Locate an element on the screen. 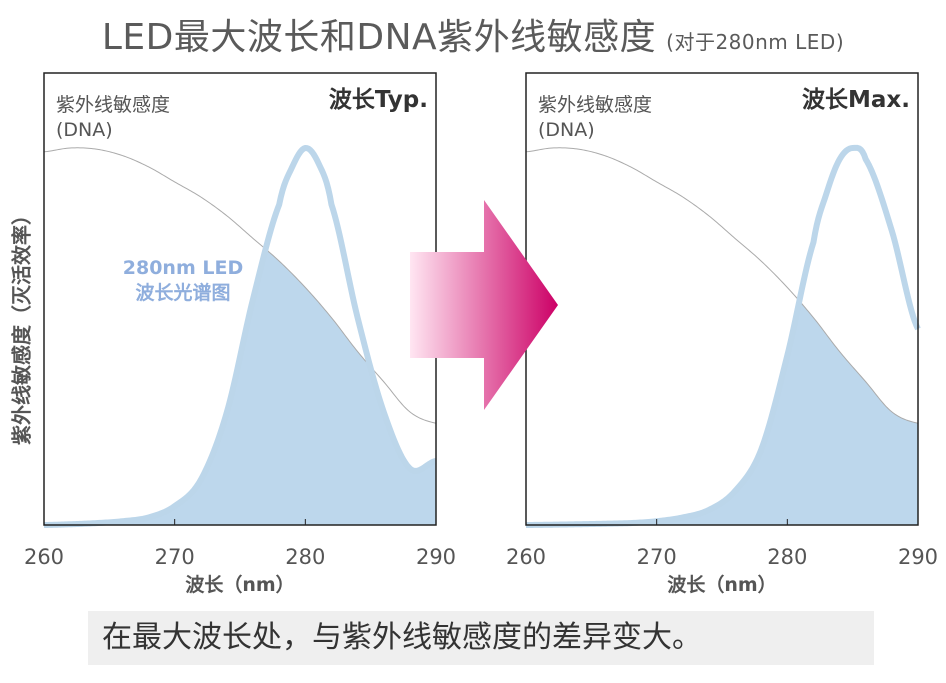 The image size is (946, 683). overlap-area is located at coordinates (722, 413).